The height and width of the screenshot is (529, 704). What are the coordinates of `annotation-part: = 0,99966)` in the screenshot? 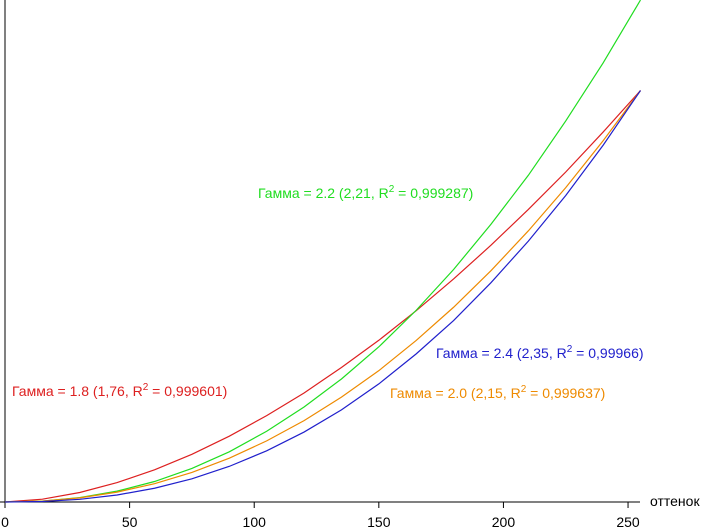 It's located at (607, 353).